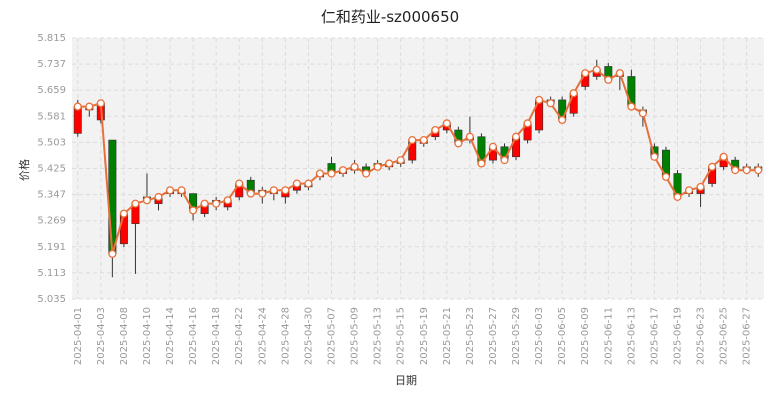 This screenshot has height=400, width=780. Describe the element at coordinates (654, 336) in the screenshot. I see `x-tick-label: 2025-06-17` at that location.